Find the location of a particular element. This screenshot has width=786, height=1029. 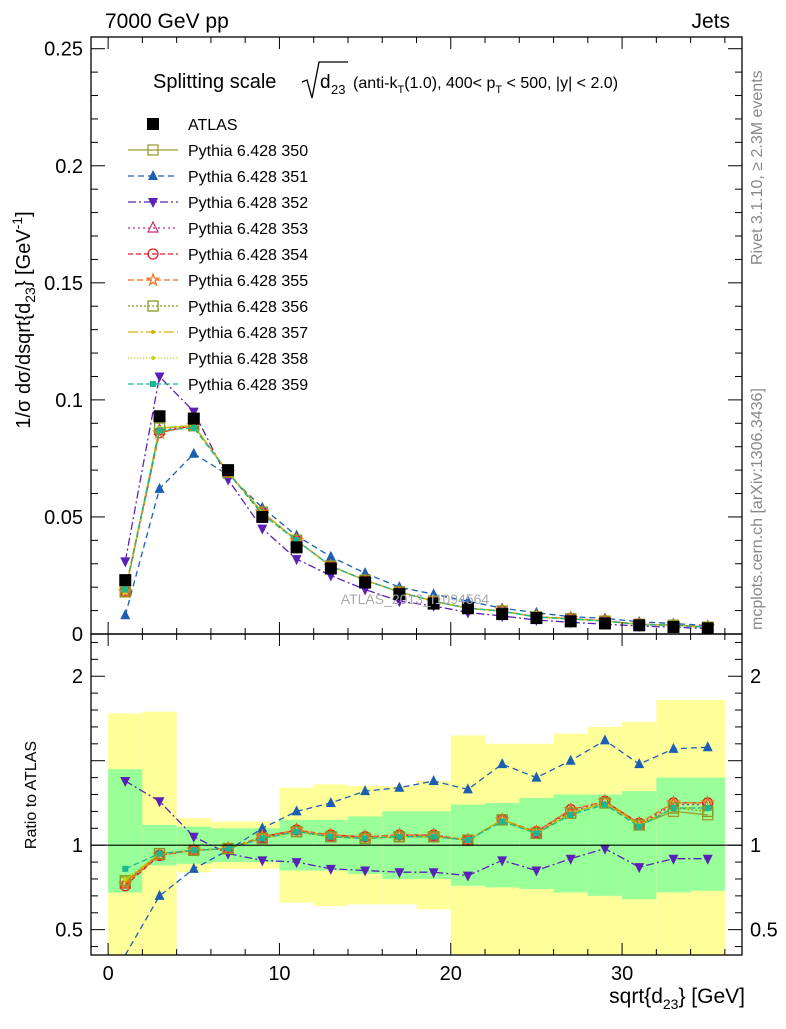

legend-label: Pythia 6.428 357 is located at coordinates (248, 333).